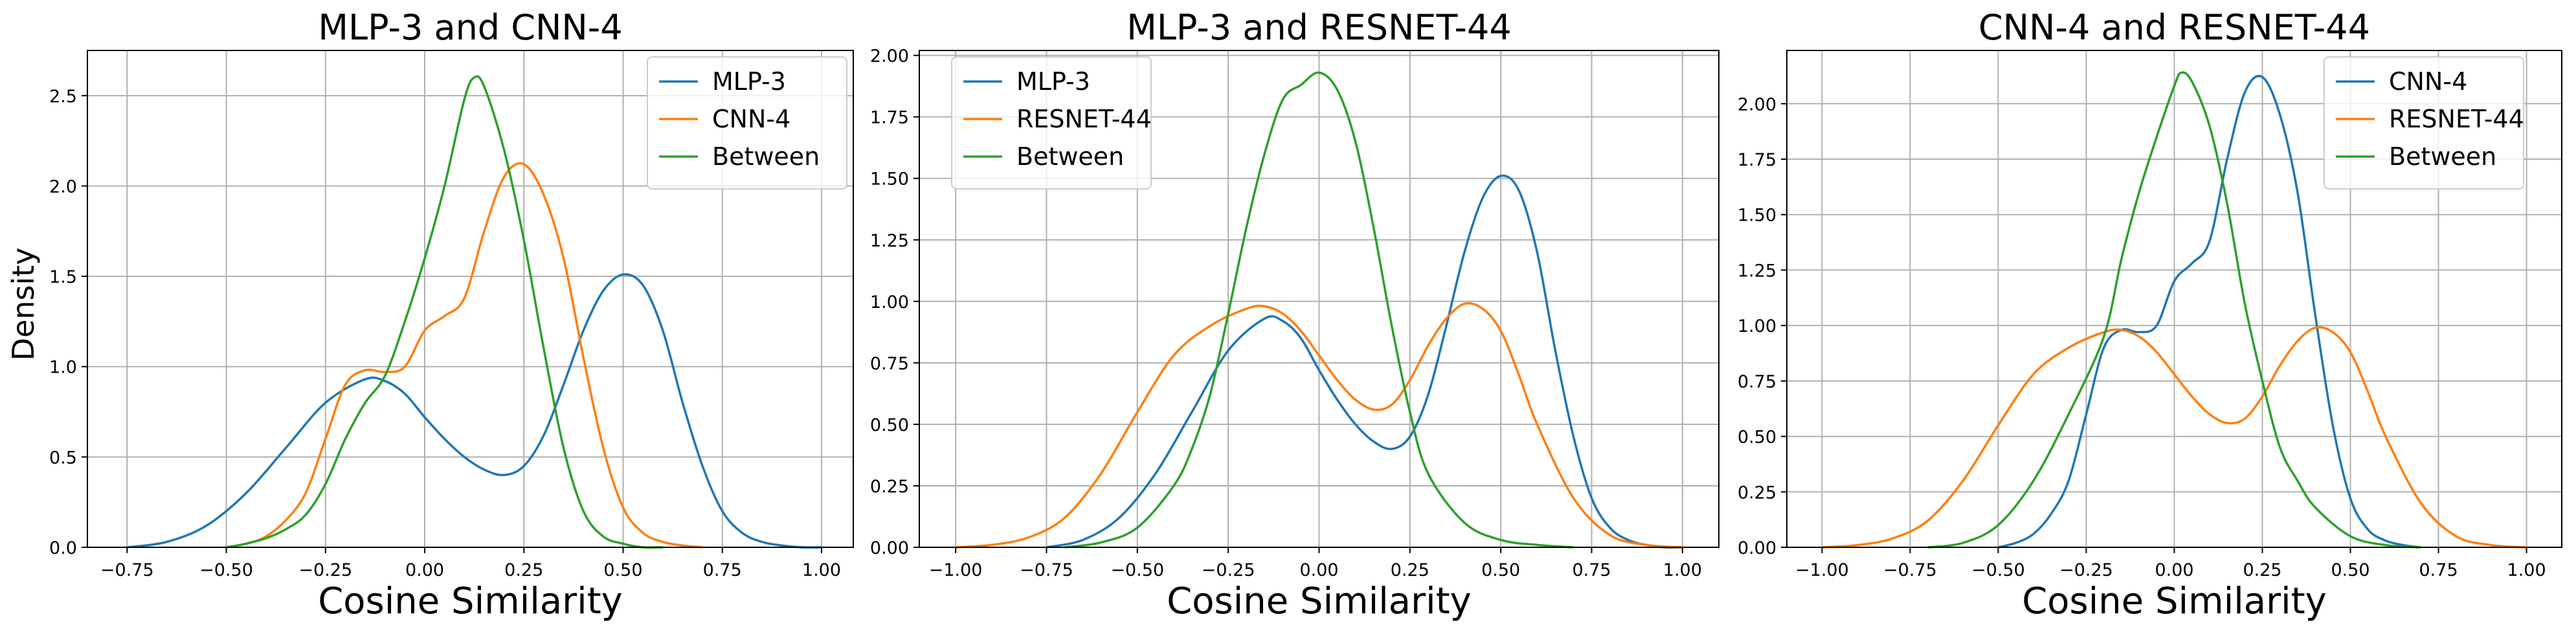 This screenshot has height=634, width=2576. What do you see at coordinates (63, 458) in the screenshot?
I see `y-tick-label: 0.5` at bounding box center [63, 458].